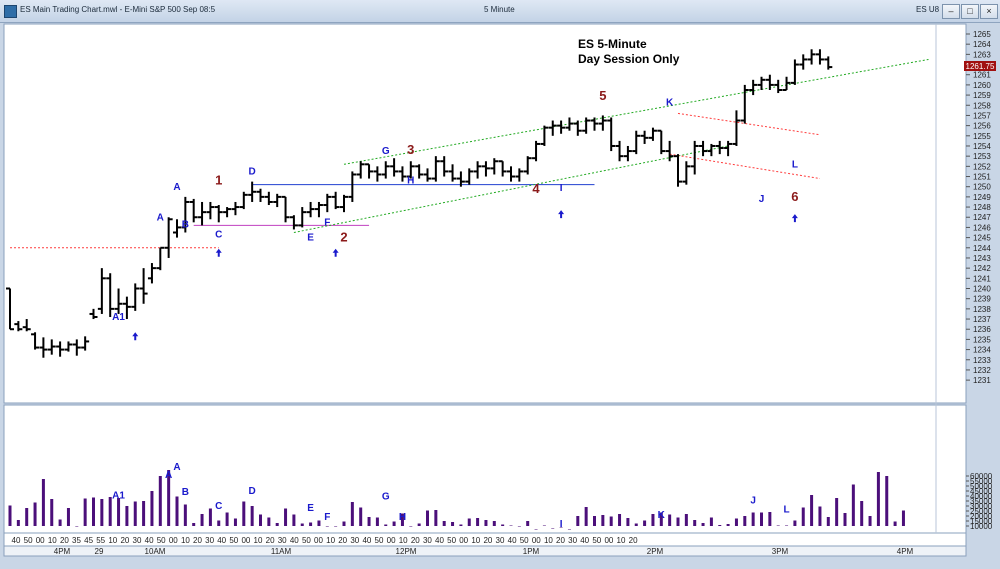 This screenshot has width=1000, height=569. What do you see at coordinates (281, 551) in the screenshot?
I see `day-label: 11AM` at bounding box center [281, 551].